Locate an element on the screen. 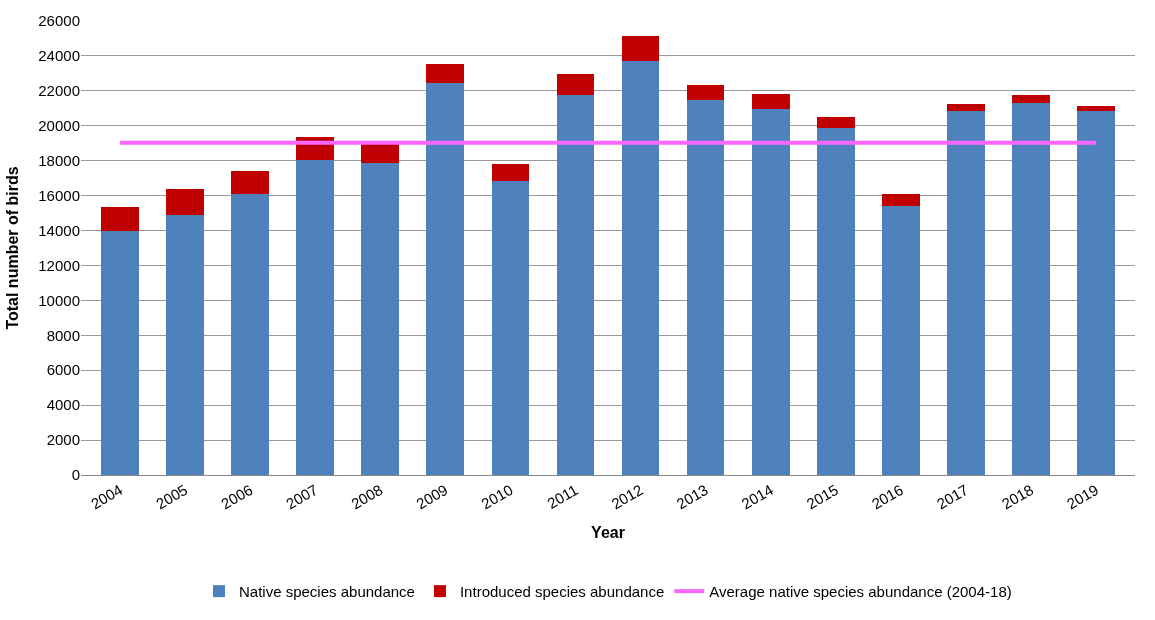  x-tick-label: 2013 is located at coordinates (692, 496).